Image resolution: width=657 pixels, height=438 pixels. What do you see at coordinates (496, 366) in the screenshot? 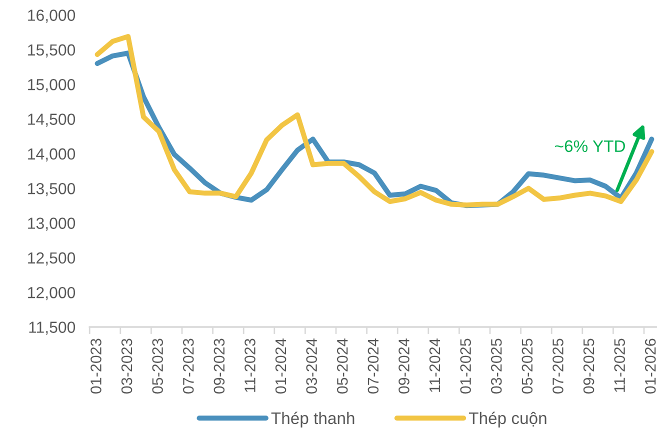
I see `x-tick-label: 03-2025` at bounding box center [496, 366].